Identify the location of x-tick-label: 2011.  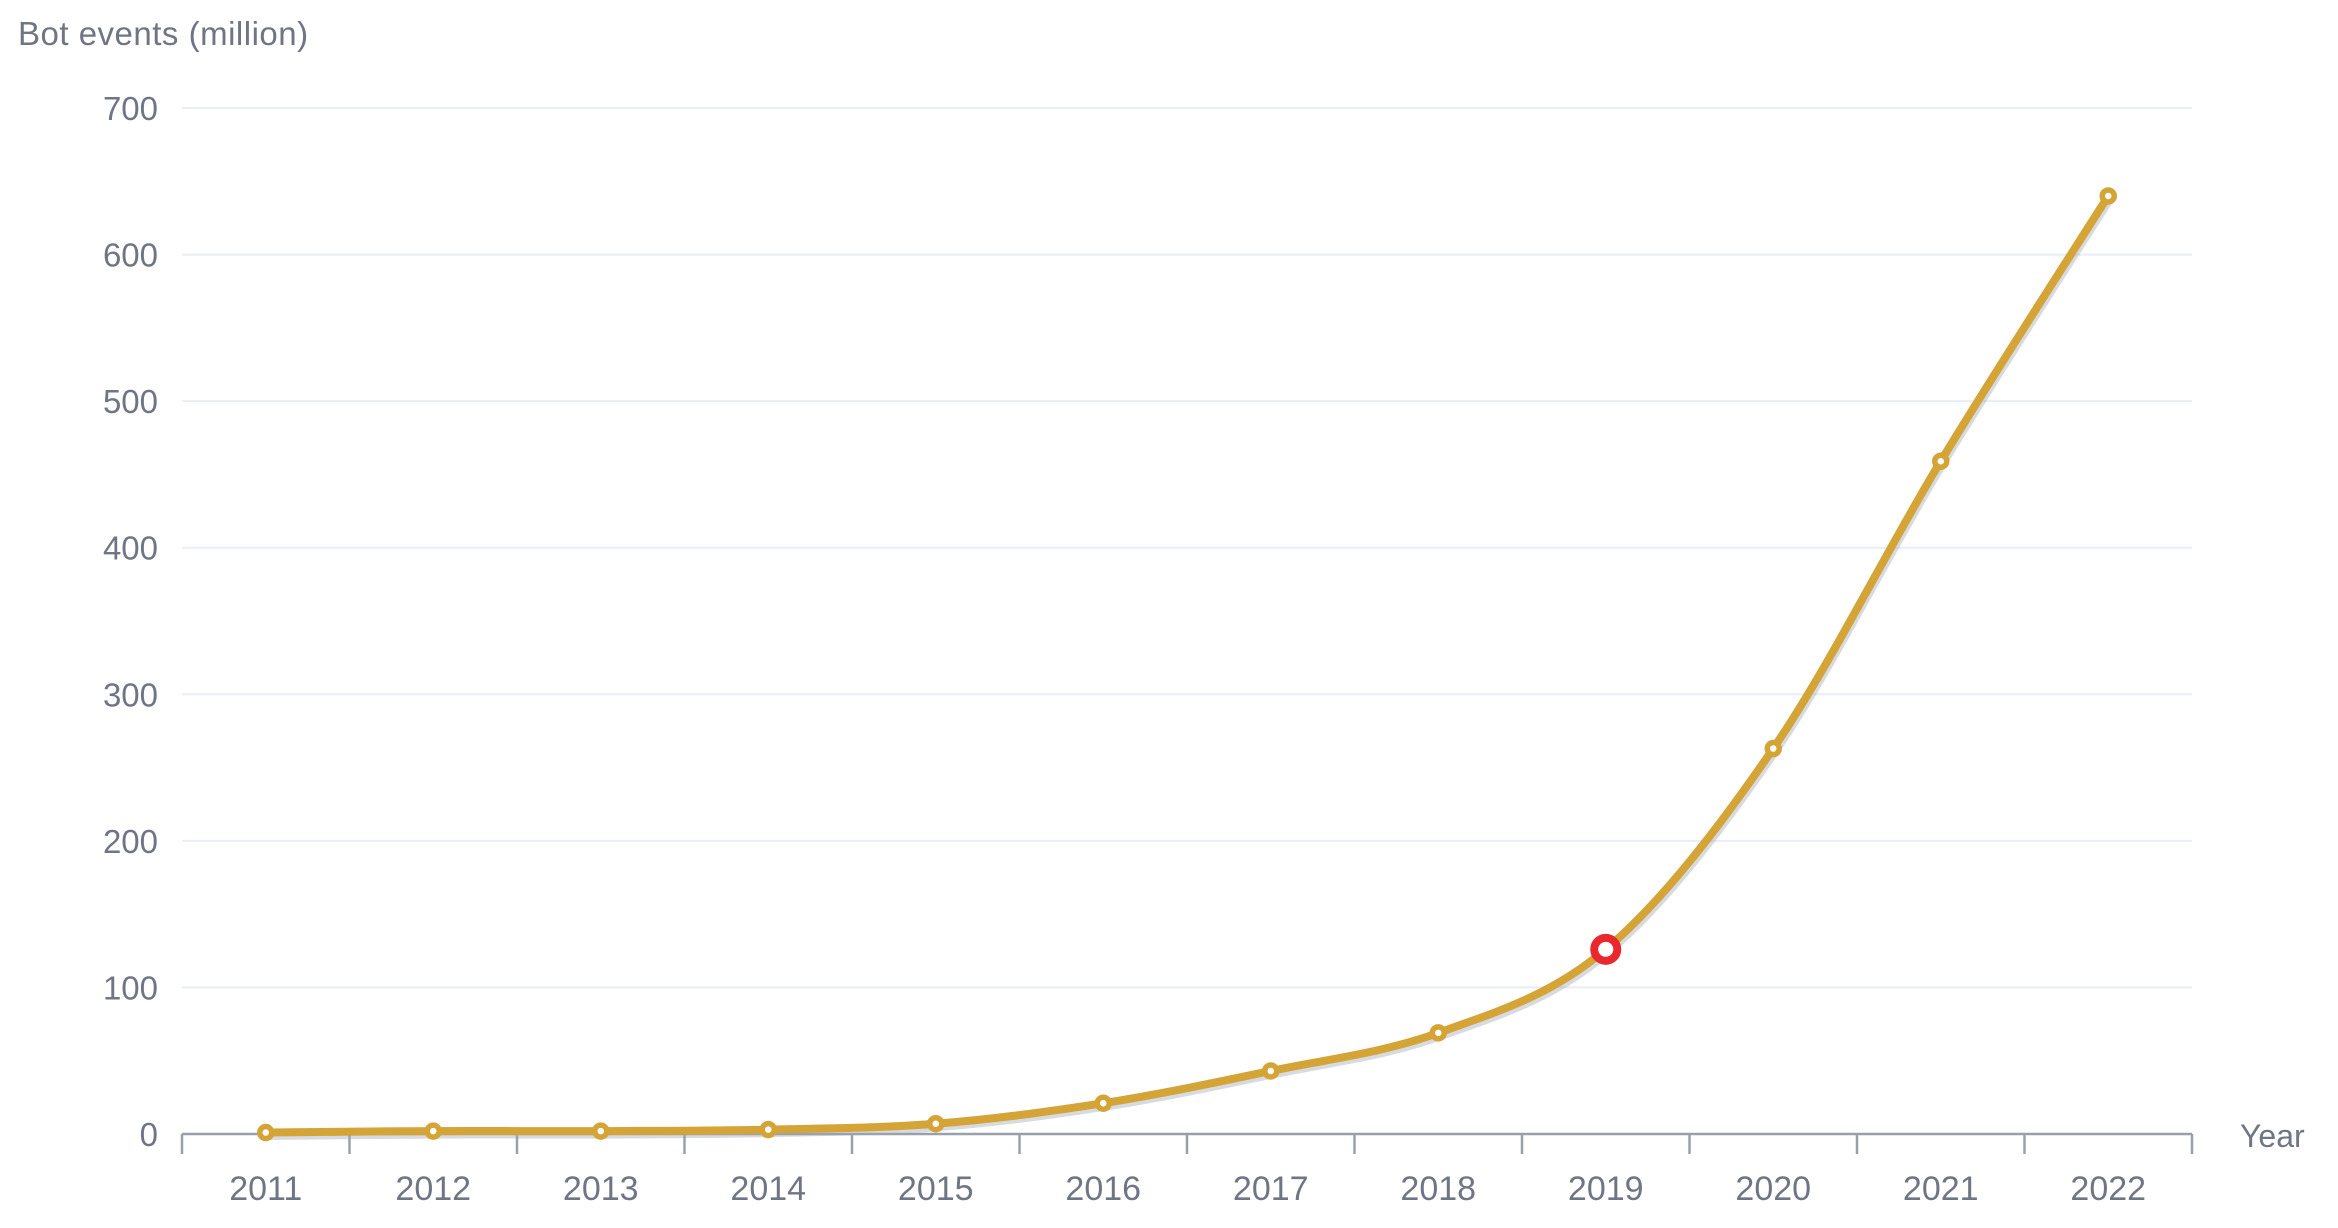
(265, 1189).